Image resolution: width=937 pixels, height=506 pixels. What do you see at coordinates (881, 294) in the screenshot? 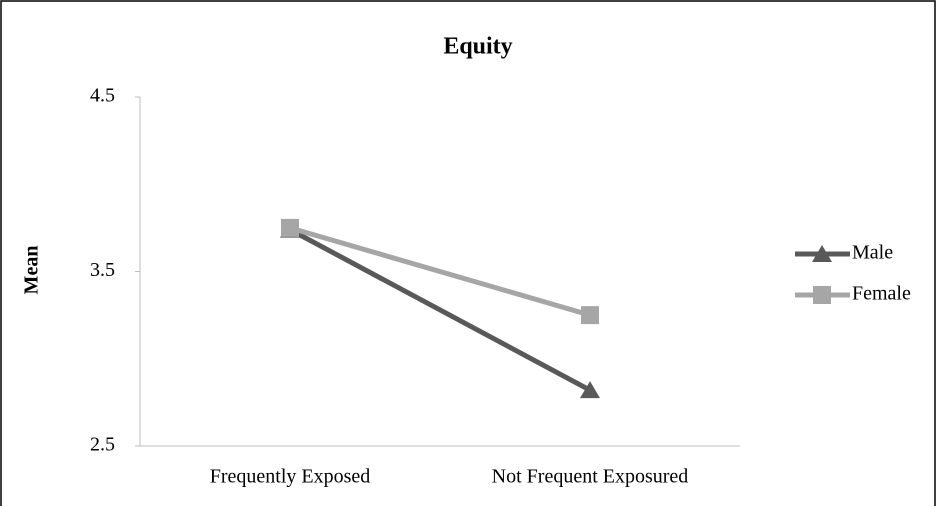
I see `legend-label: Female` at bounding box center [881, 294].